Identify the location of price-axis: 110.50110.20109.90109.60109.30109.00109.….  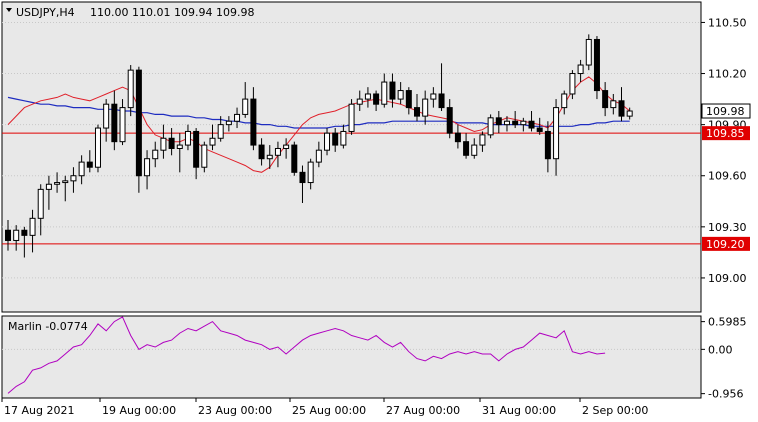
(726, 150).